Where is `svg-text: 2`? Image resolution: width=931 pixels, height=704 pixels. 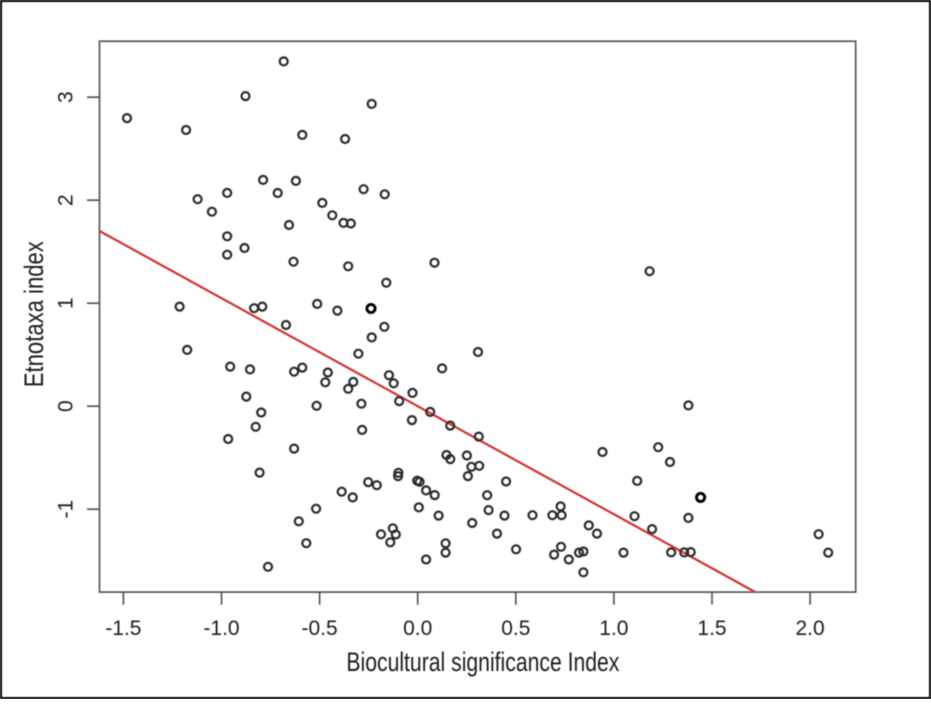 svg-text: 2 is located at coordinates (66, 200).